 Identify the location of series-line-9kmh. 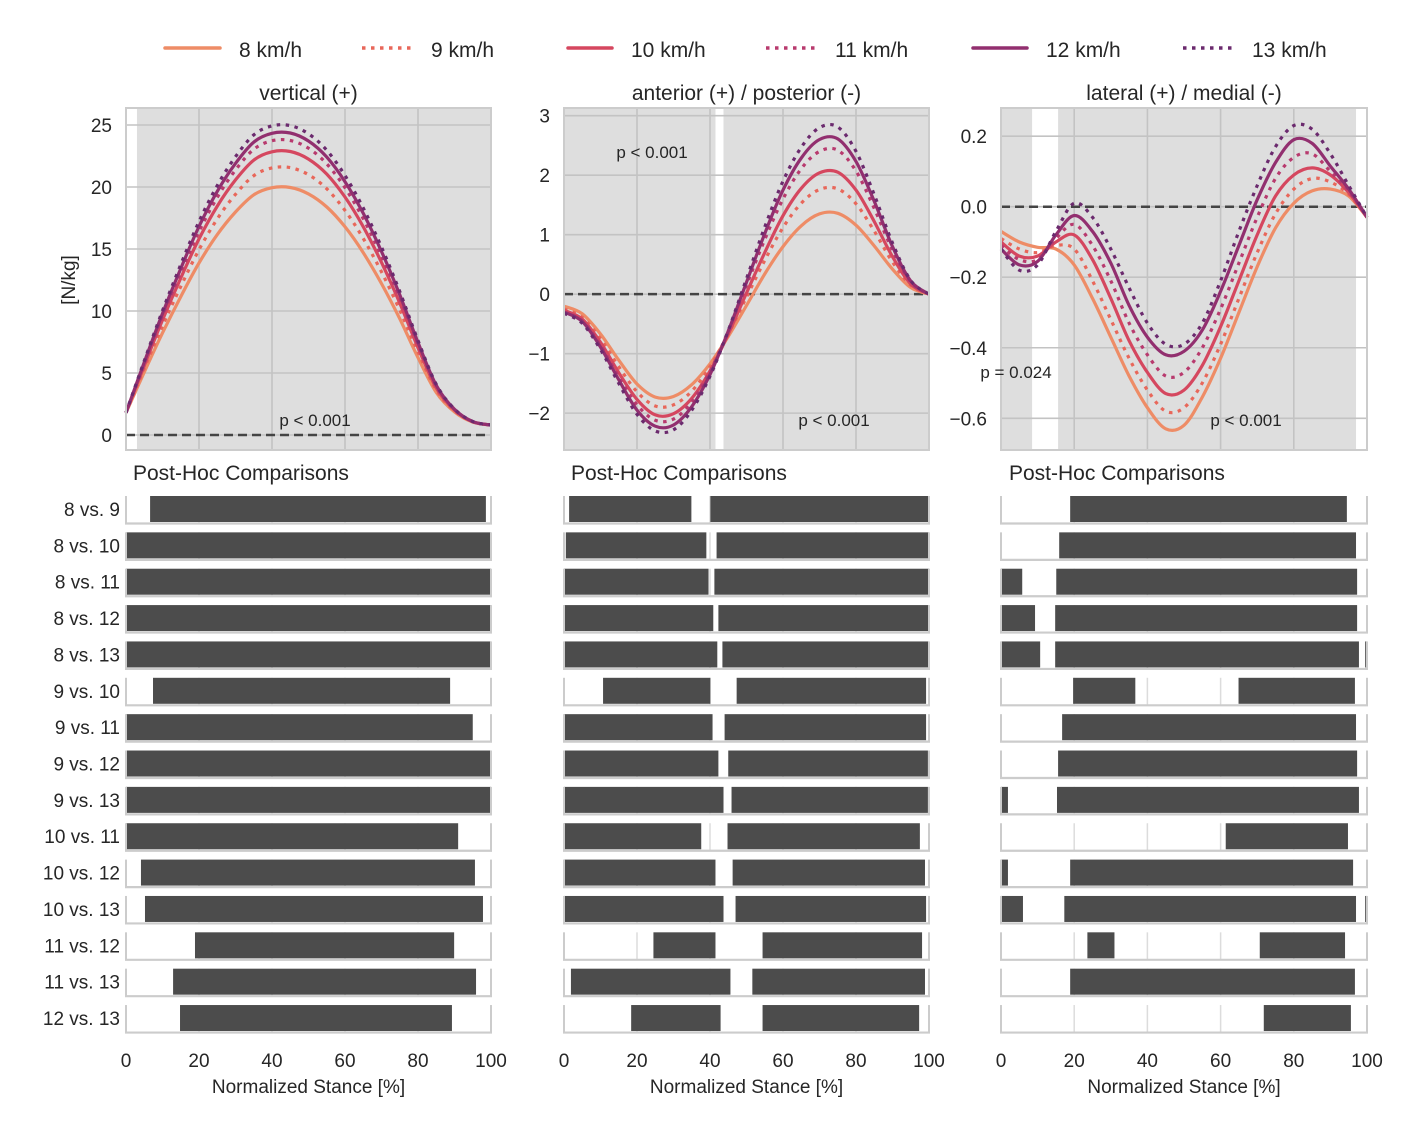
(1184, 295).